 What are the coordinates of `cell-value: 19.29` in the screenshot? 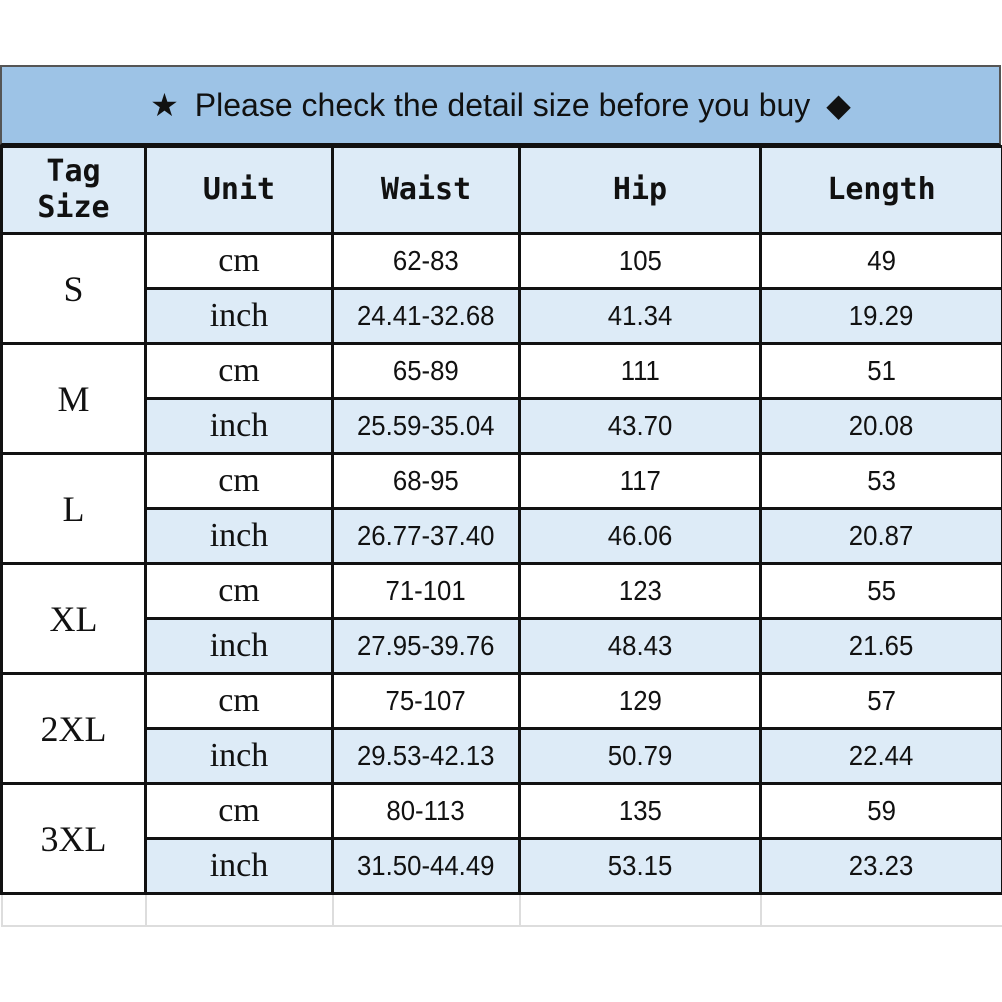 It's located at (881, 315).